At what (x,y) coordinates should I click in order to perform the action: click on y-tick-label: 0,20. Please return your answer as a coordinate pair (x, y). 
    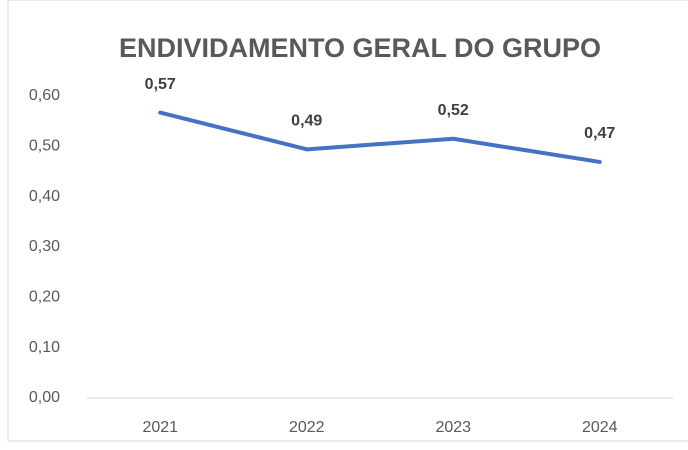
    Looking at the image, I should click on (44, 297).